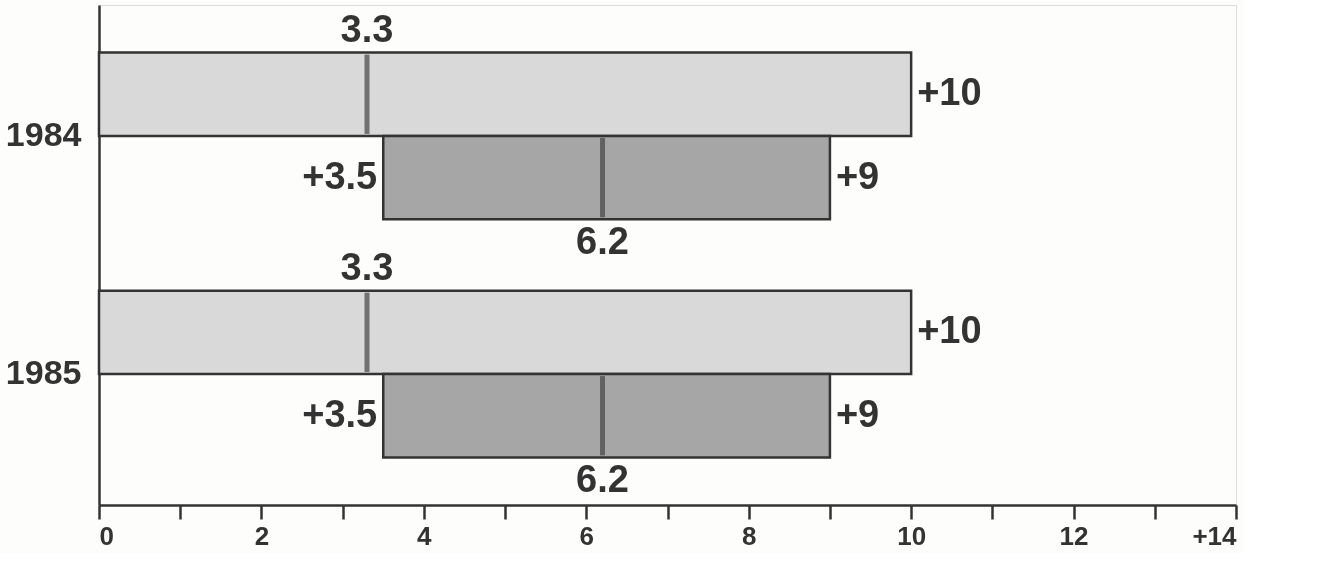 The image size is (1343, 567). I want to click on x-tick-label: +14, so click(1215, 535).